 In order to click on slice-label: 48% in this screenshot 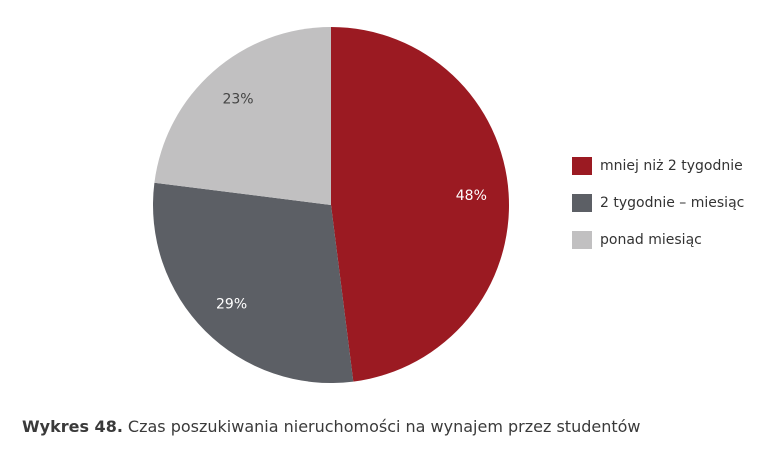, I will do `click(471, 196)`.